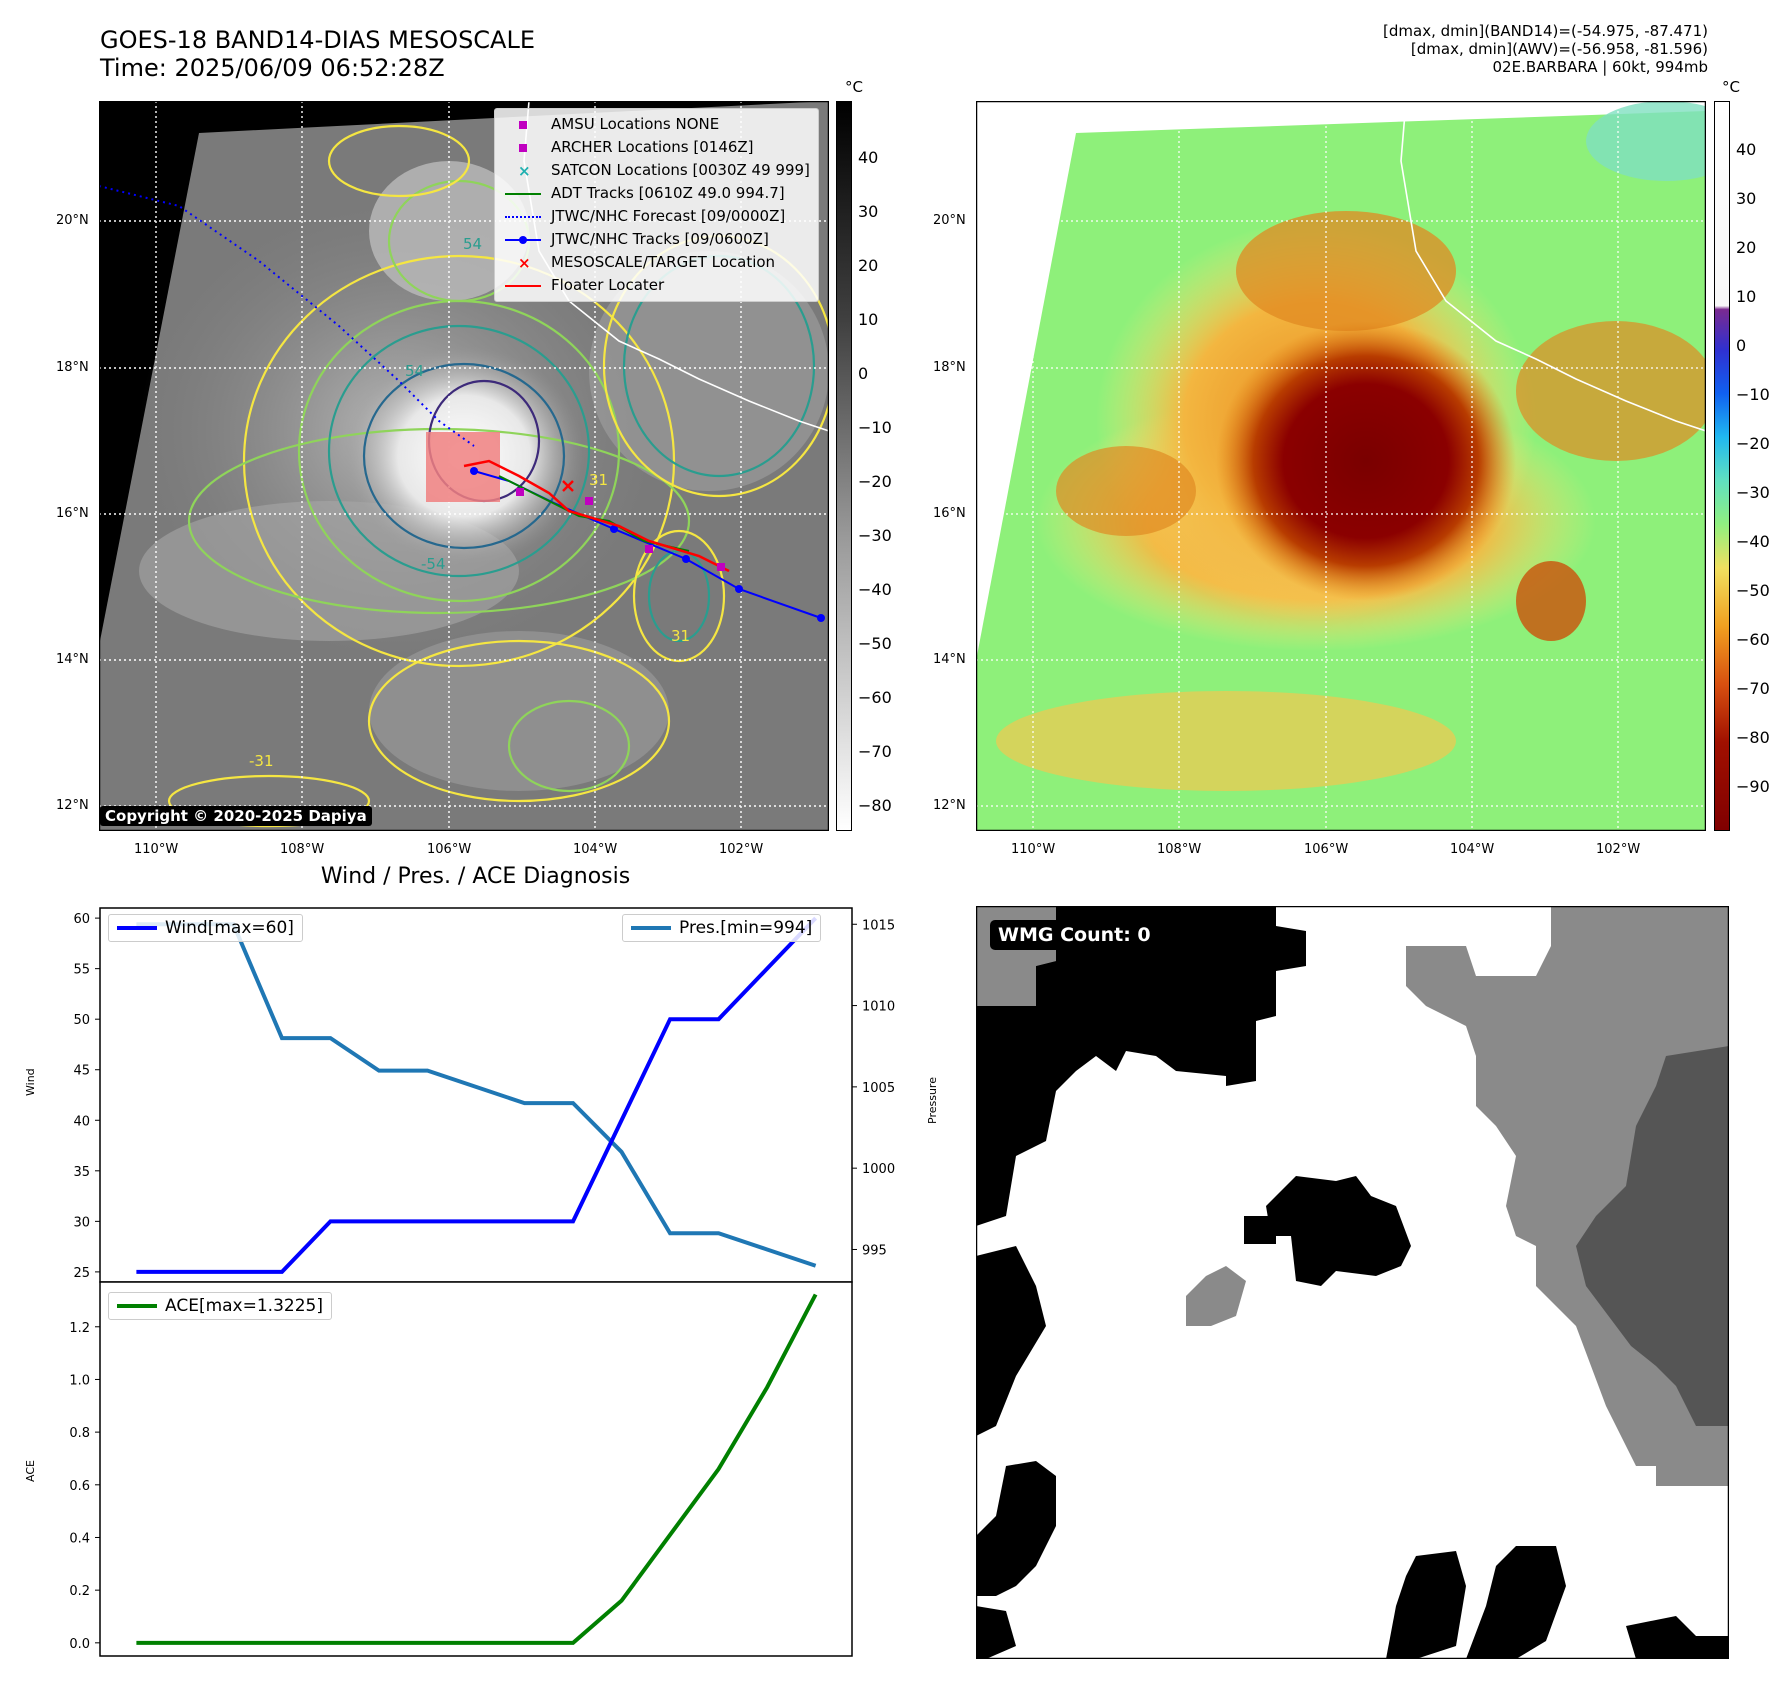 Image resolution: width=1792 pixels, height=1690 pixels. I want to click on wind-legend-label: Wind[max=60], so click(229, 928).